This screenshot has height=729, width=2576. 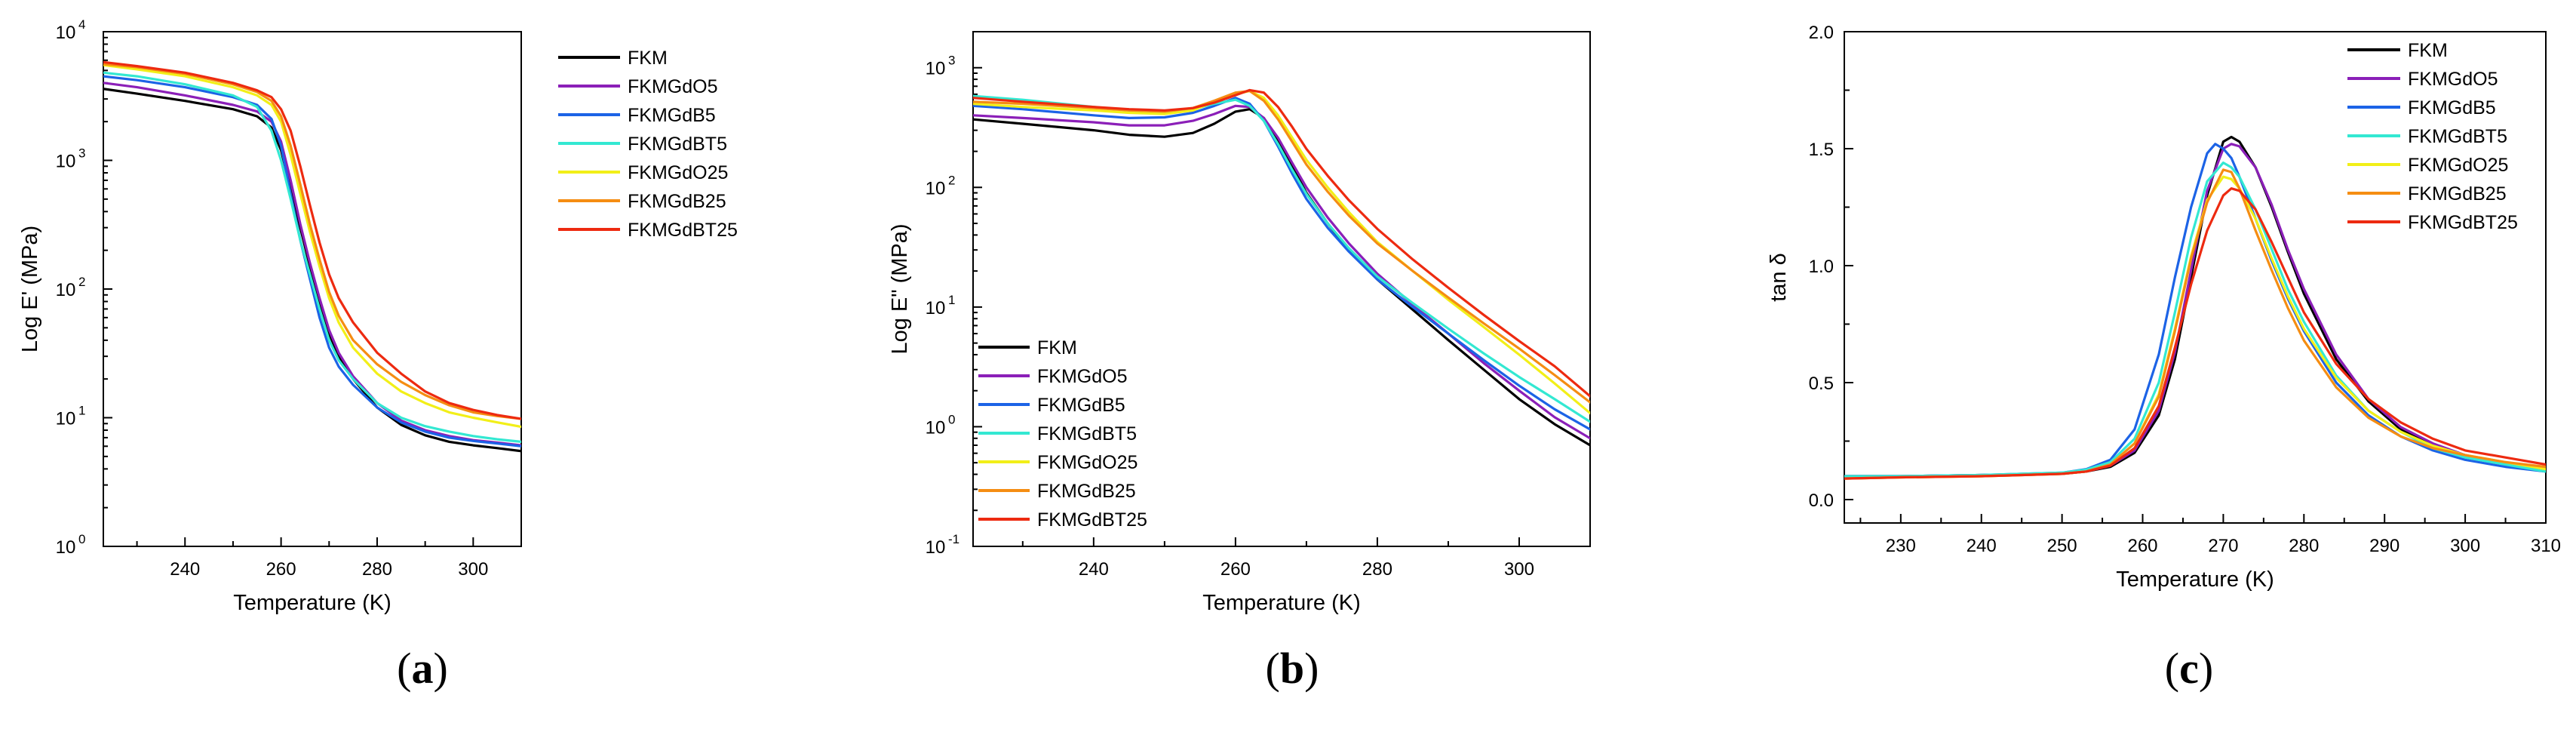 I want to click on series-line-a-fkmgdo25, so click(x=312, y=246).